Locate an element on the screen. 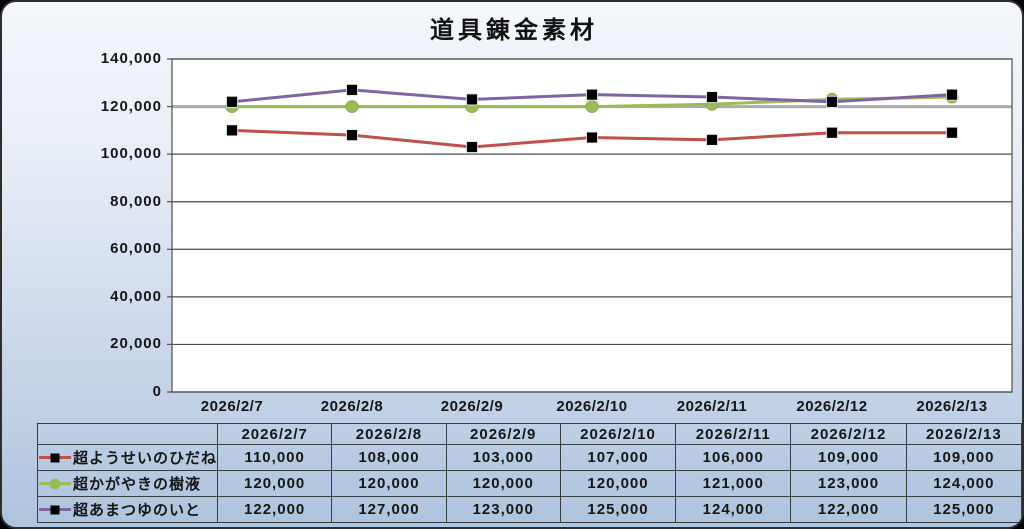 This screenshot has width=1024, height=529. y-axis-tick-label: 0 is located at coordinates (157, 391).